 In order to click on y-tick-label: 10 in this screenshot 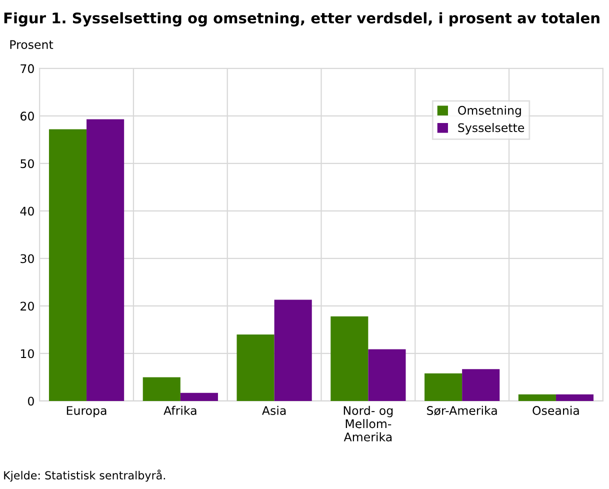, I will do `click(27, 353)`.